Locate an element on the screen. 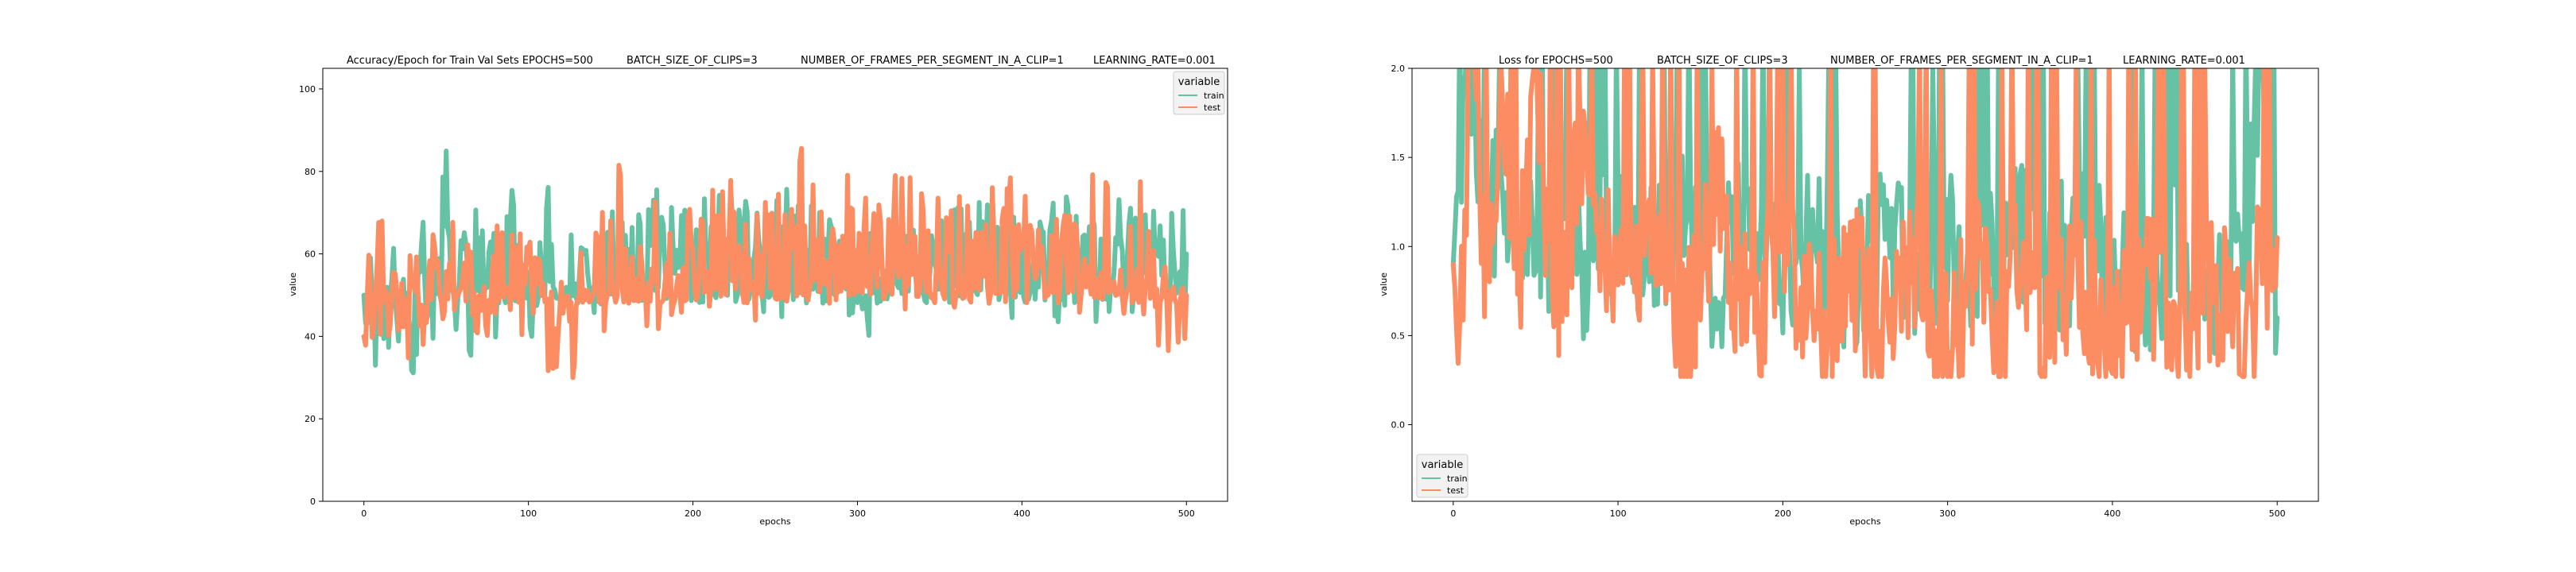  accuracy-y-tick-label: 40 is located at coordinates (311, 336).